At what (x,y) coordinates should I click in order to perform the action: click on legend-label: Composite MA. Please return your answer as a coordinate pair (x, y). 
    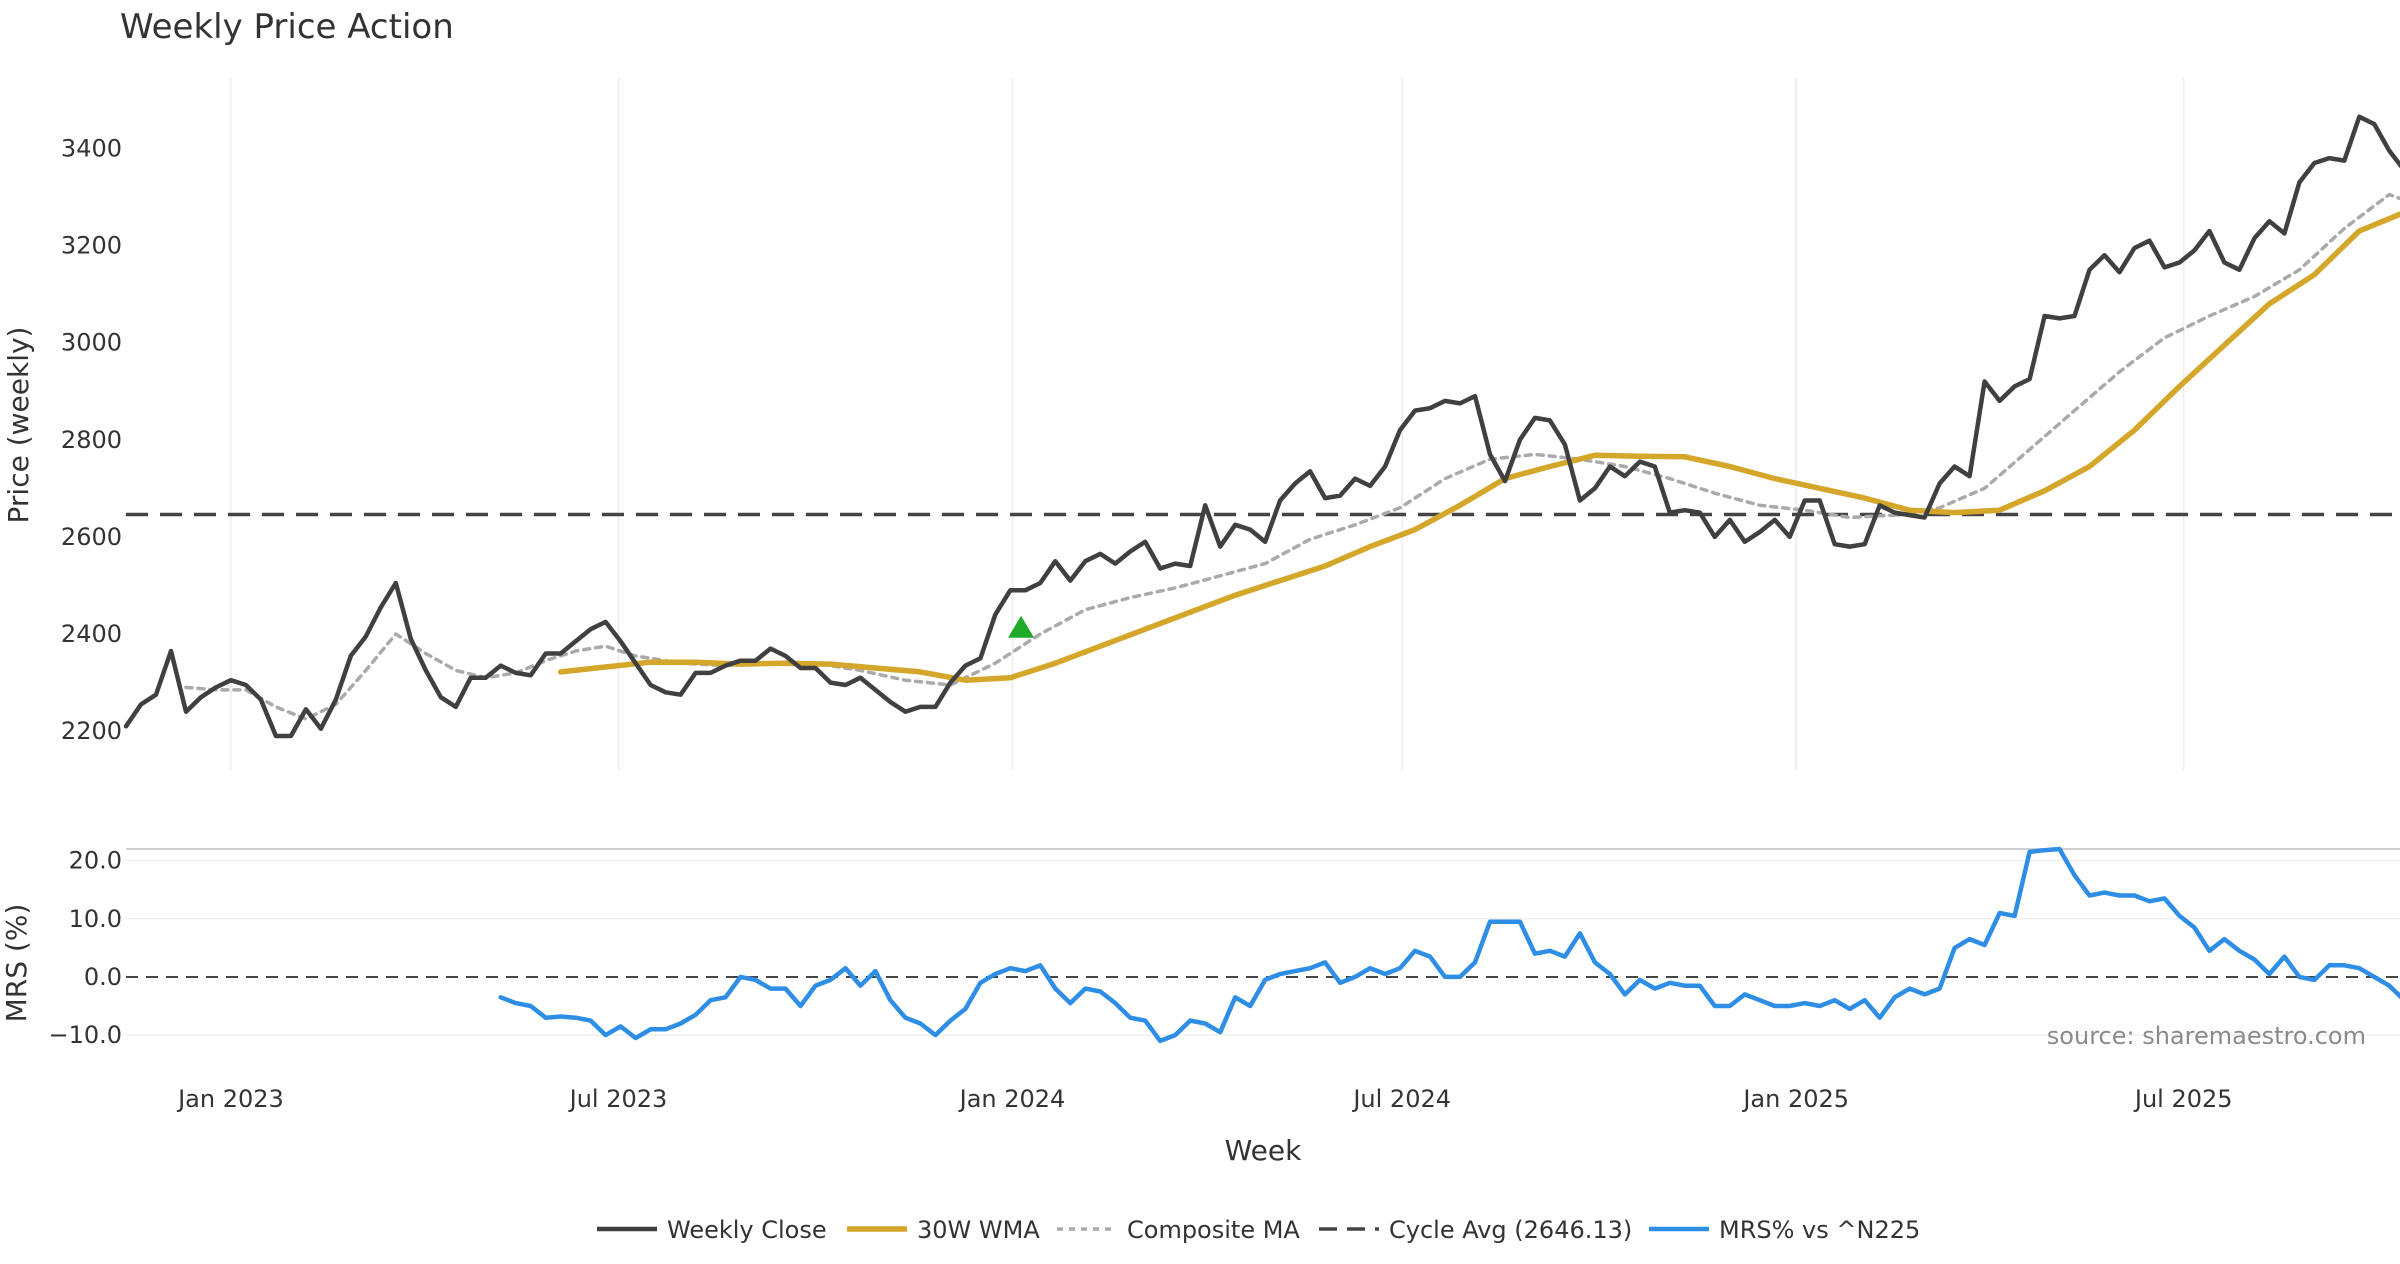
    Looking at the image, I should click on (1213, 1230).